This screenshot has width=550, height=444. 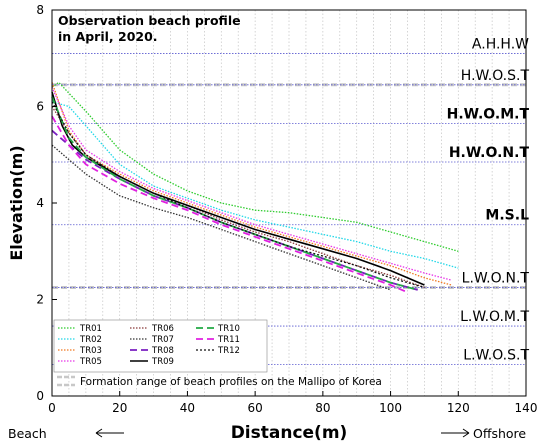 What do you see at coordinates (16, 202) in the screenshot?
I see `y-axis-label: Elevation(m)` at bounding box center [16, 202].